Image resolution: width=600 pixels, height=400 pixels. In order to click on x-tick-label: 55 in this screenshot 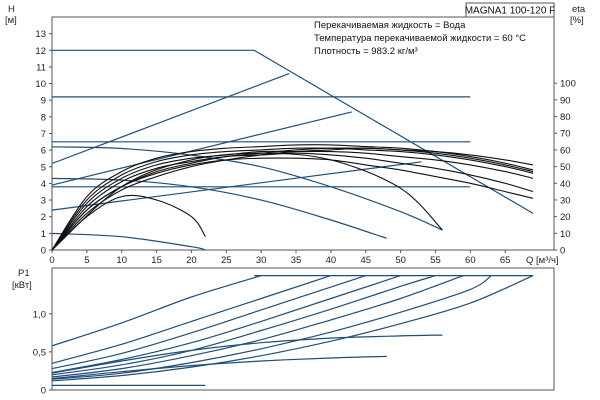, I will do `click(435, 260)`.